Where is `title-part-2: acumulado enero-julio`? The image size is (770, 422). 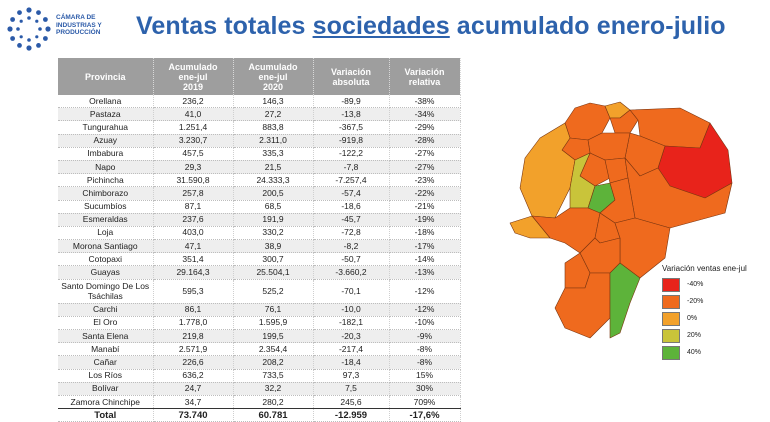 title-part-2: acumulado enero-julio is located at coordinates (587, 26).